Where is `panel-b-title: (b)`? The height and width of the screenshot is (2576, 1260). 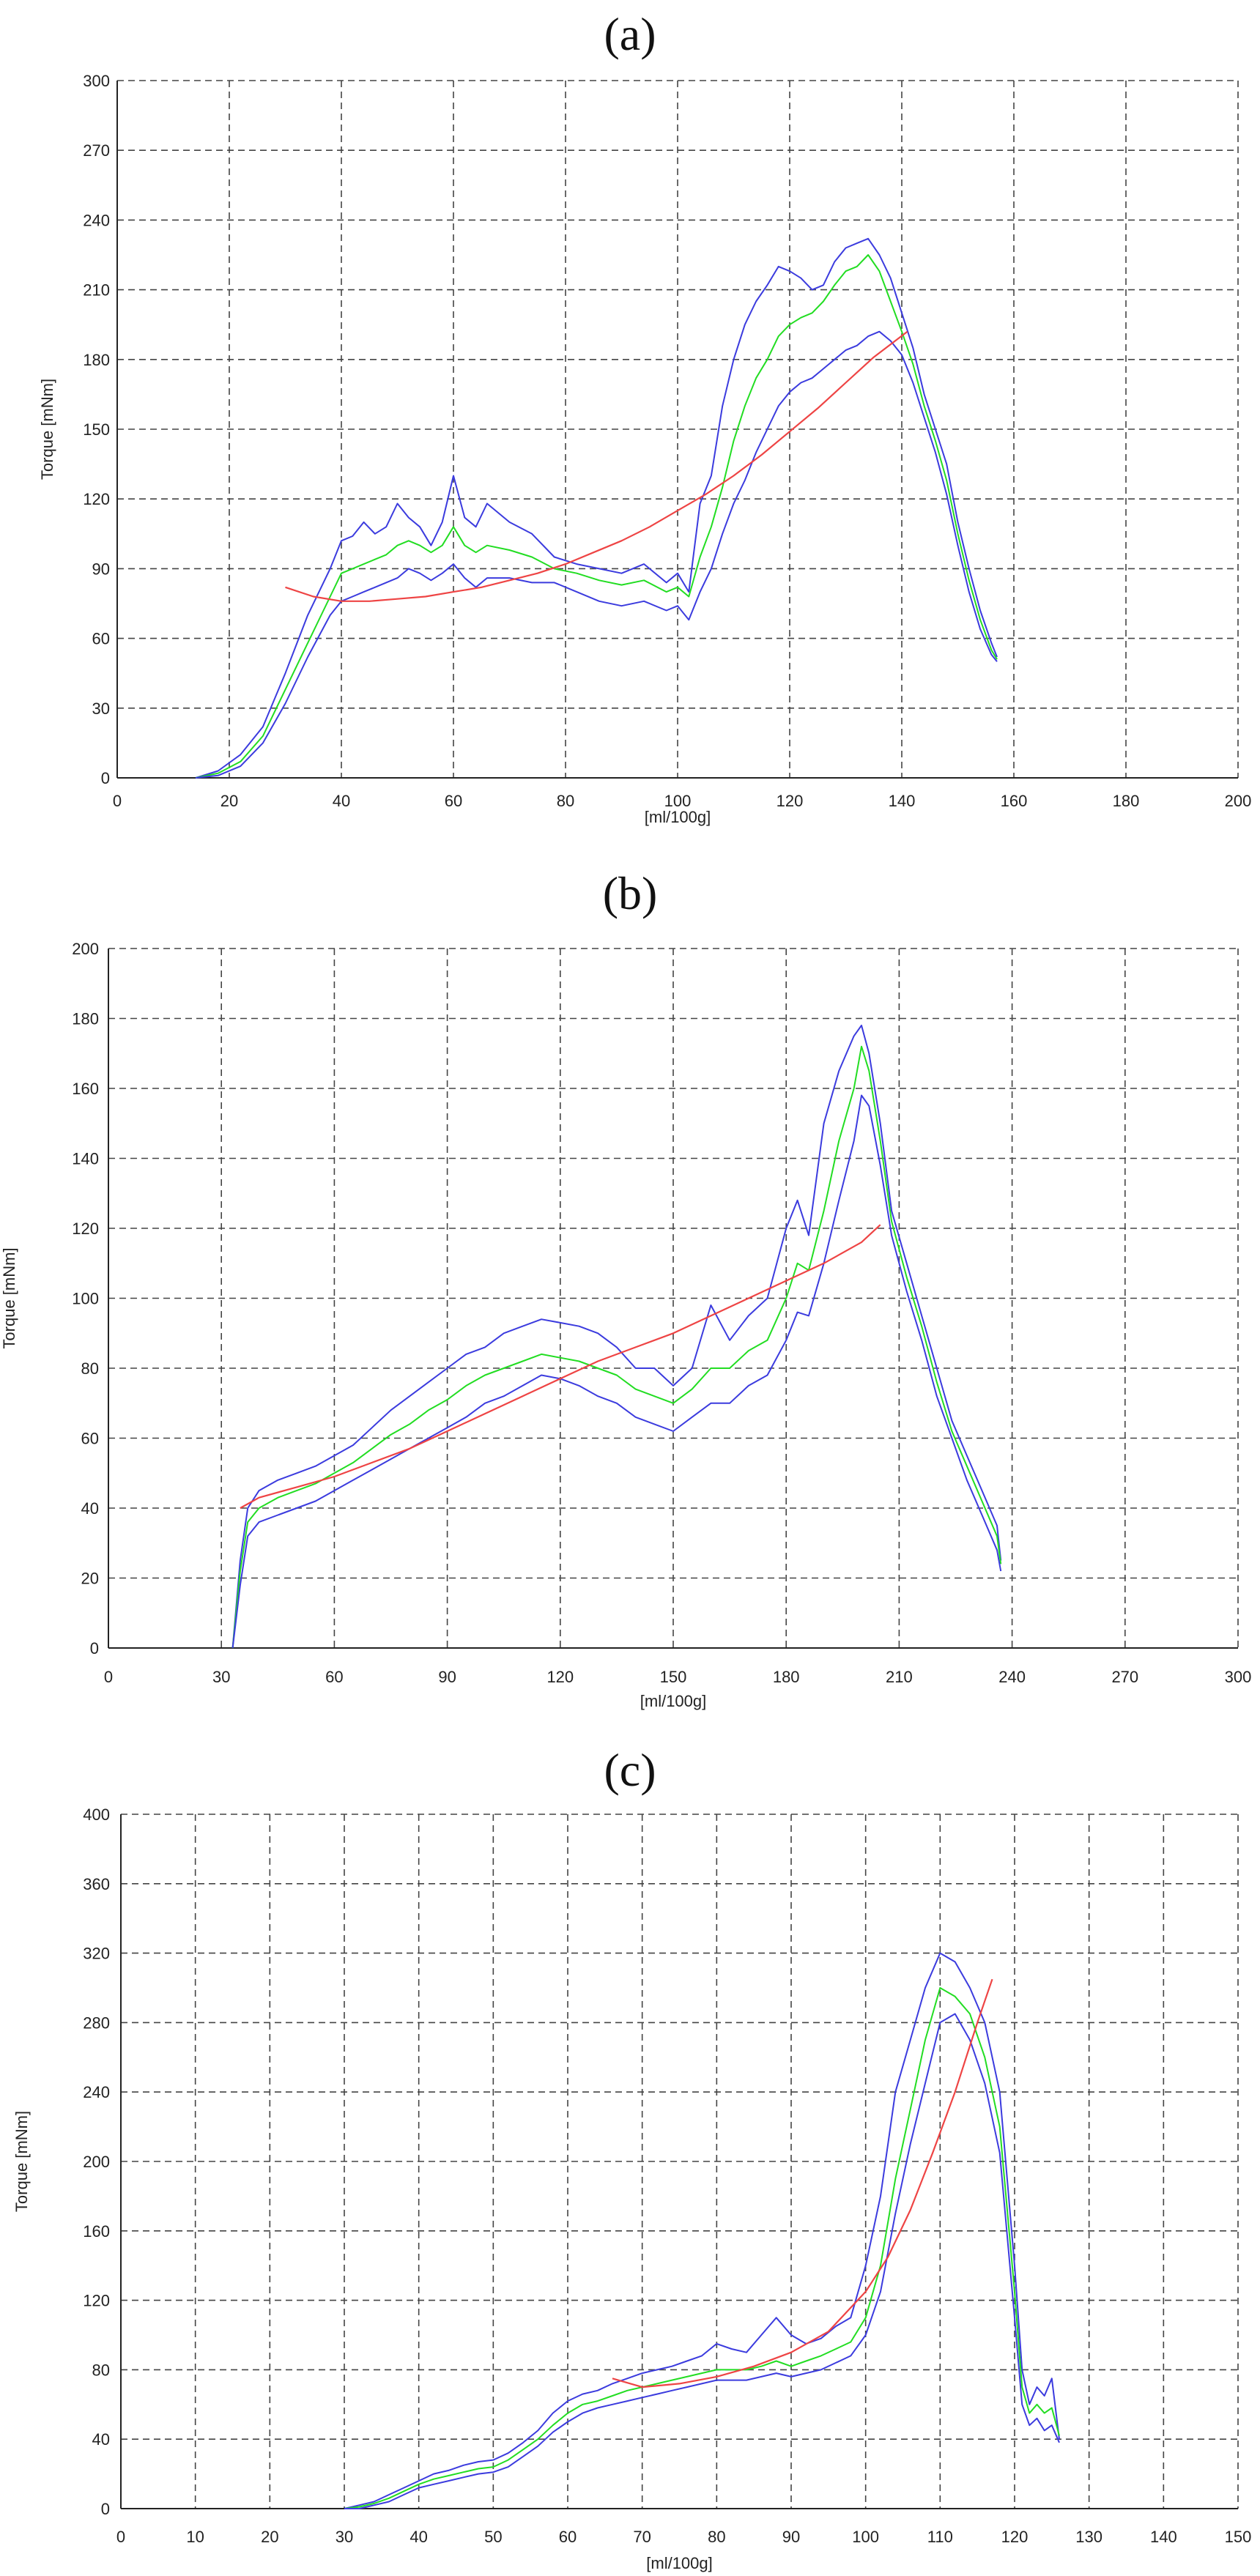
panel-b-title: (b) is located at coordinates (630, 893).